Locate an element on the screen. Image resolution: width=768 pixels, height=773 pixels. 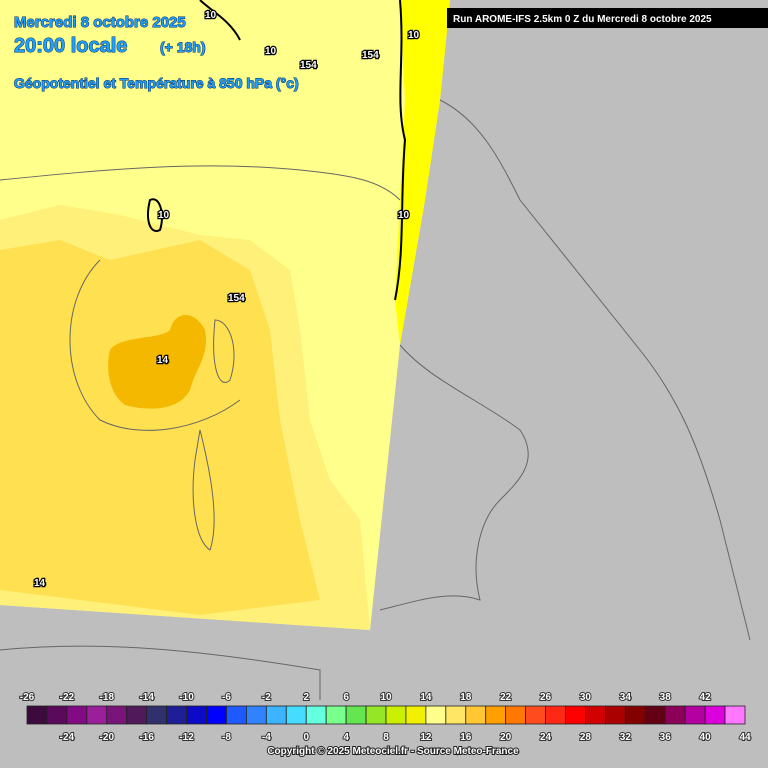
colorbar-label: -22 is located at coordinates (67, 697).